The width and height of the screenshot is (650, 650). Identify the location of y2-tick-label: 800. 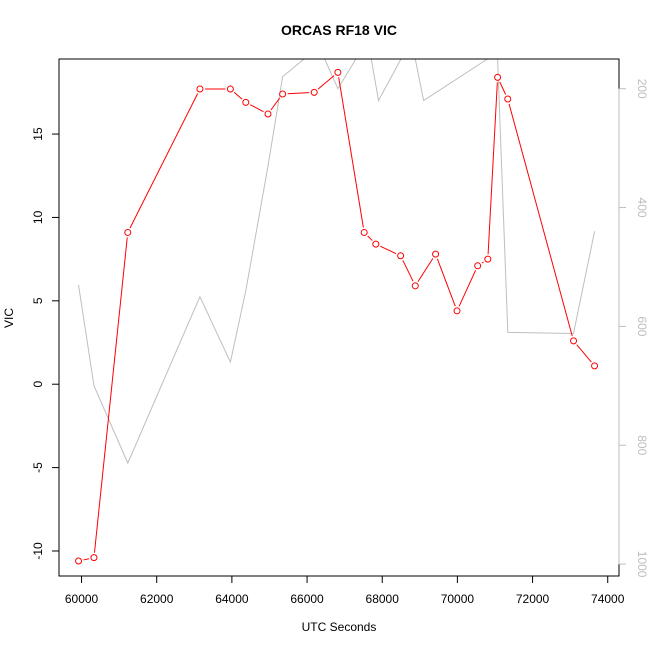
(642, 445).